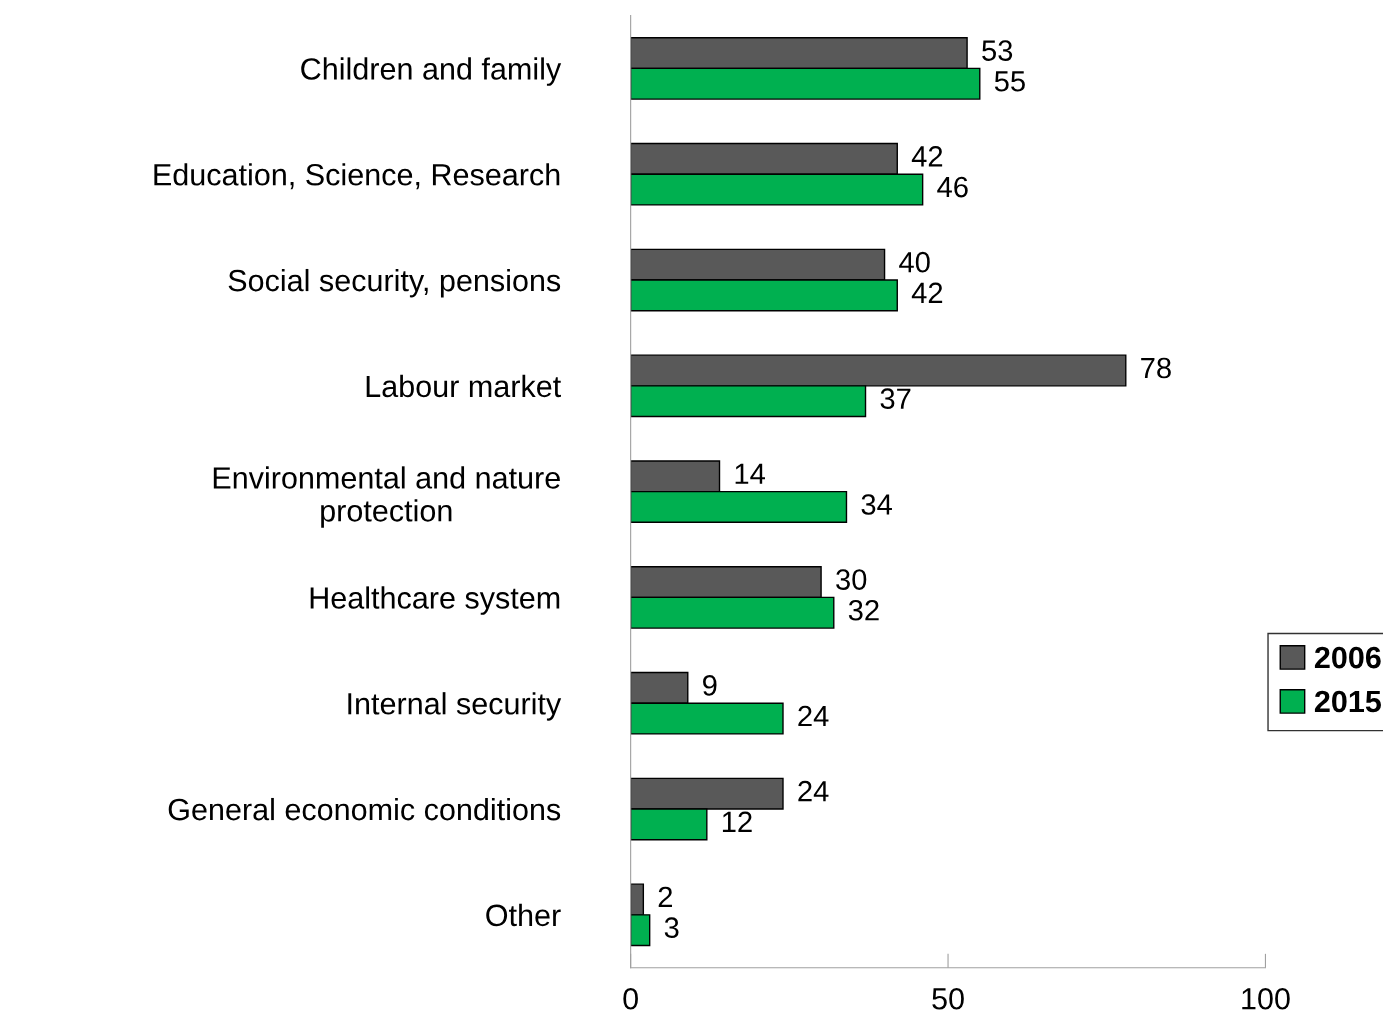  What do you see at coordinates (630, 998) in the screenshot?
I see `x-tick-label: 0` at bounding box center [630, 998].